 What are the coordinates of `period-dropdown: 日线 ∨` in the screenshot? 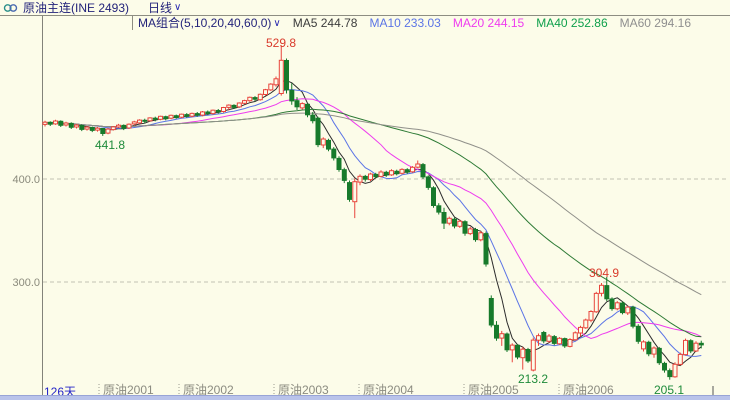 It's located at (164, 8).